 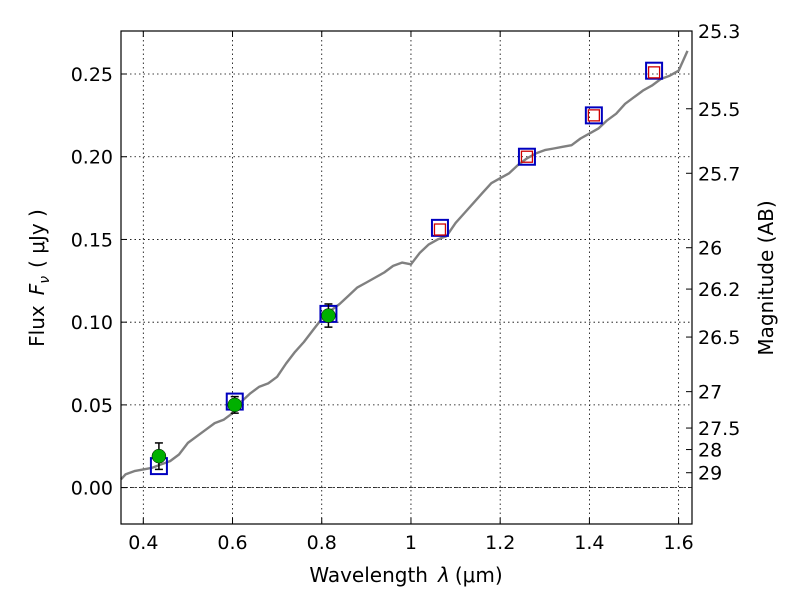 What do you see at coordinates (719, 338) in the screenshot?
I see `y2-tick-label: 26.5` at bounding box center [719, 338].